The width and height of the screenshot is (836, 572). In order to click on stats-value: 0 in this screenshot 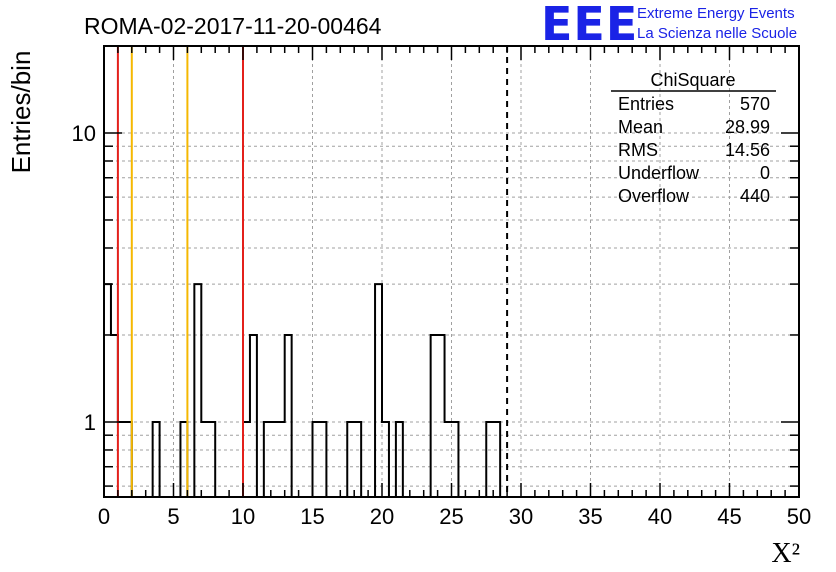, I will do `click(765, 173)`.